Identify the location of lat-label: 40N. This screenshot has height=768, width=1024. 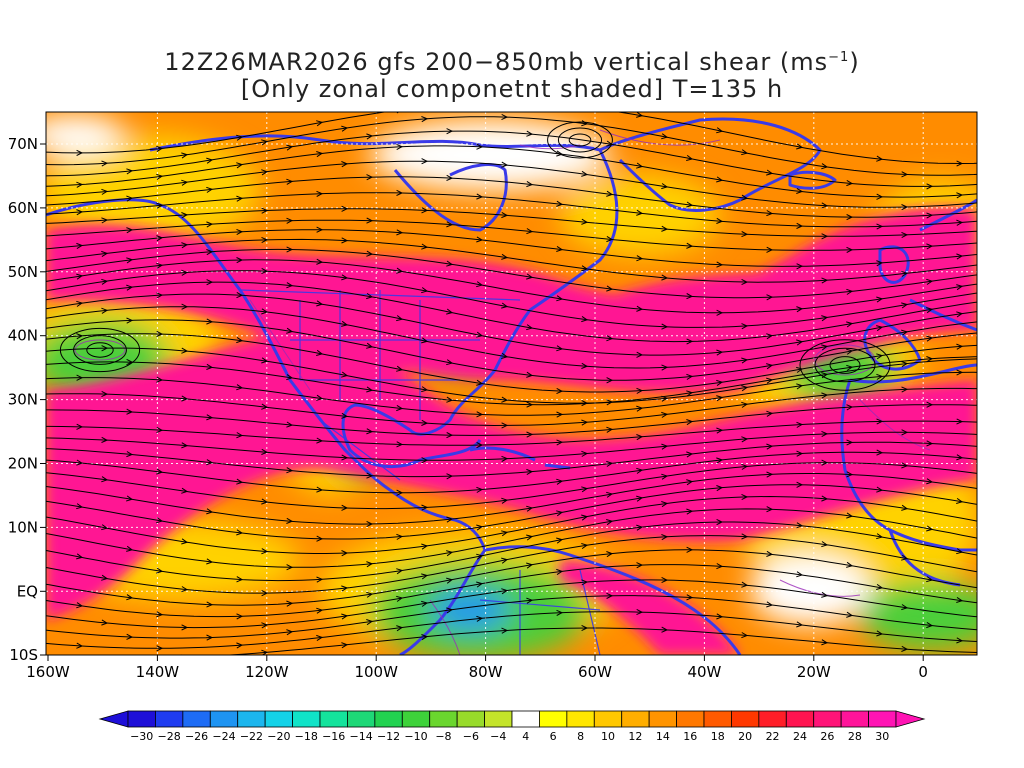
(23, 336).